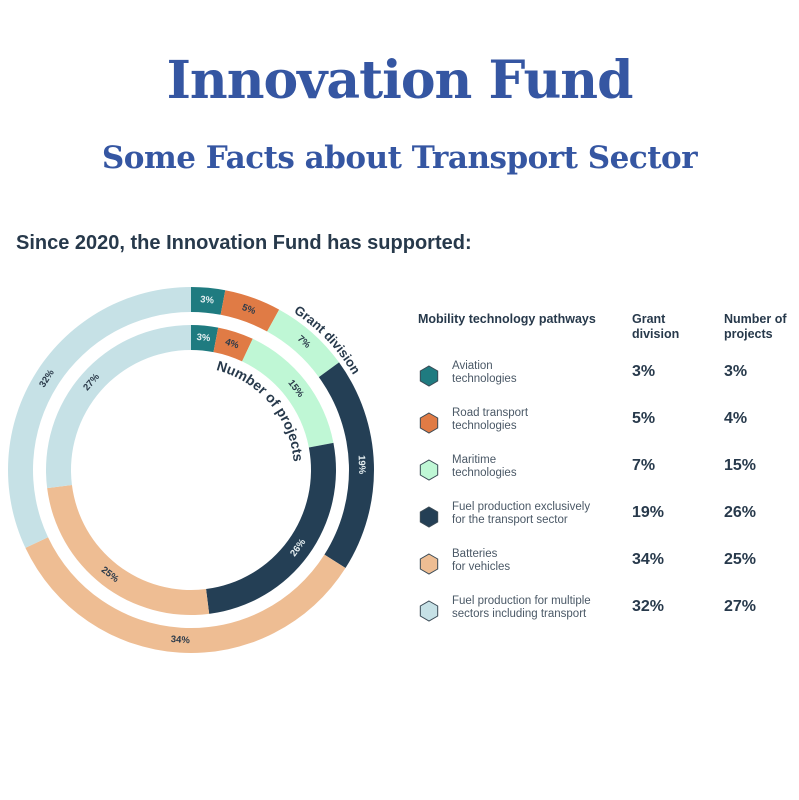 Image resolution: width=799 pixels, height=800 pixels. Describe the element at coordinates (644, 418) in the screenshot. I see `grant-value: 5%` at that location.